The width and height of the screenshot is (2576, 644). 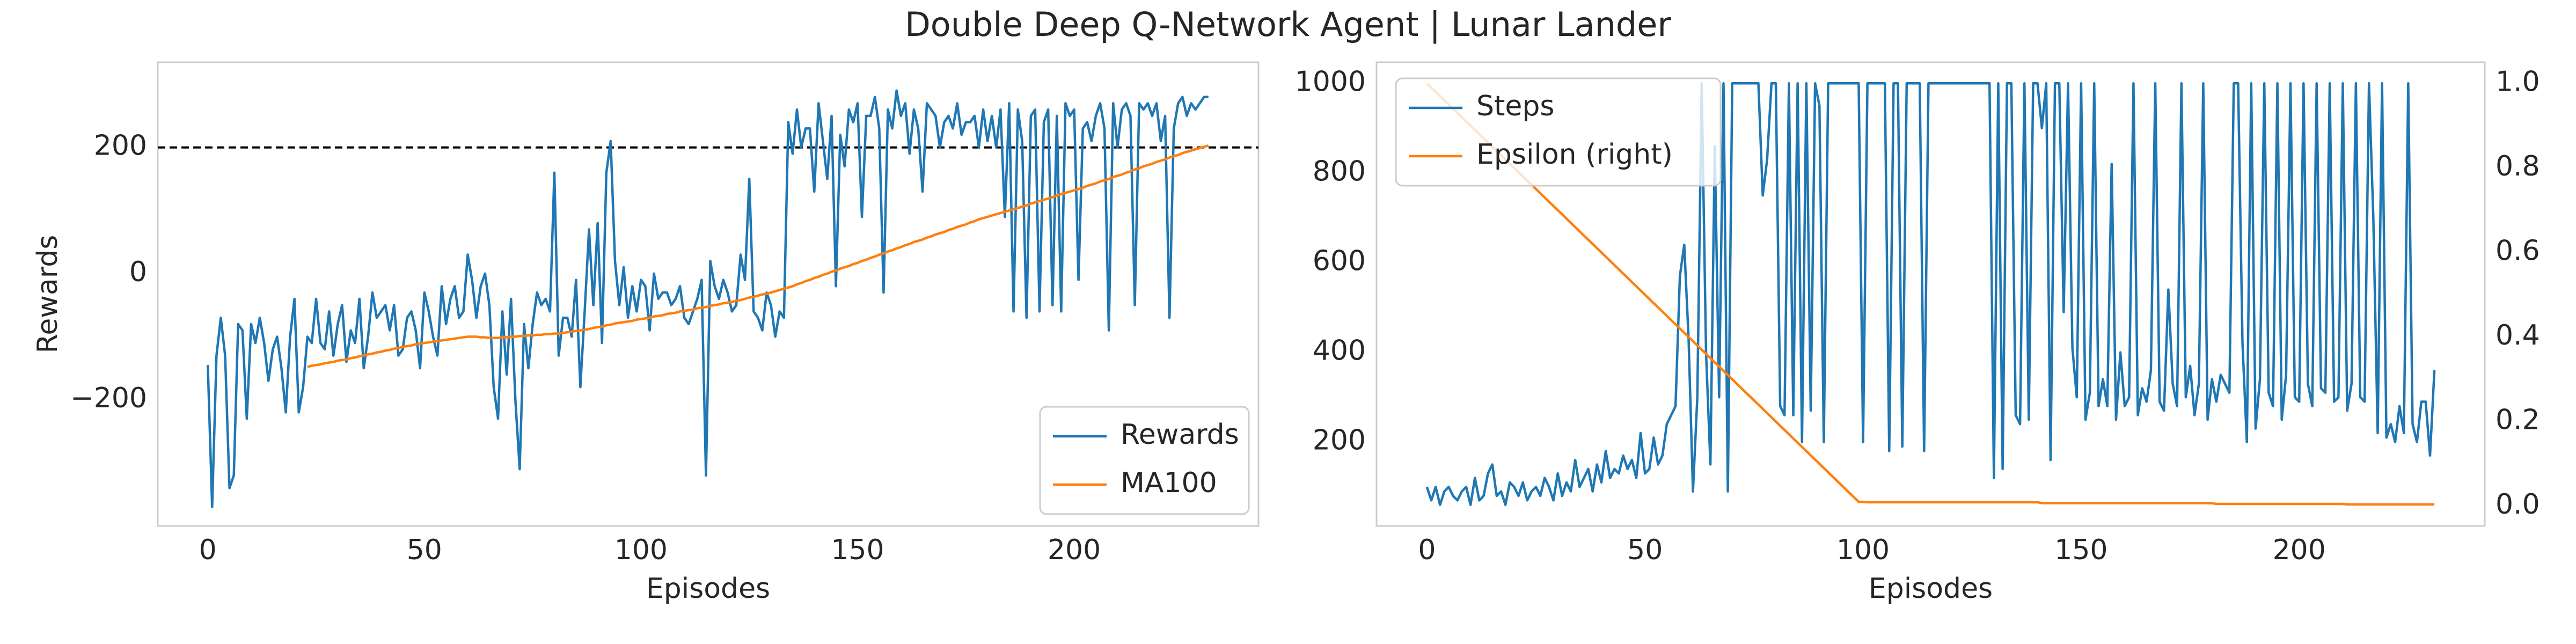 What do you see at coordinates (2518, 504) in the screenshot?
I see `y2-tick-label: 0.0` at bounding box center [2518, 504].